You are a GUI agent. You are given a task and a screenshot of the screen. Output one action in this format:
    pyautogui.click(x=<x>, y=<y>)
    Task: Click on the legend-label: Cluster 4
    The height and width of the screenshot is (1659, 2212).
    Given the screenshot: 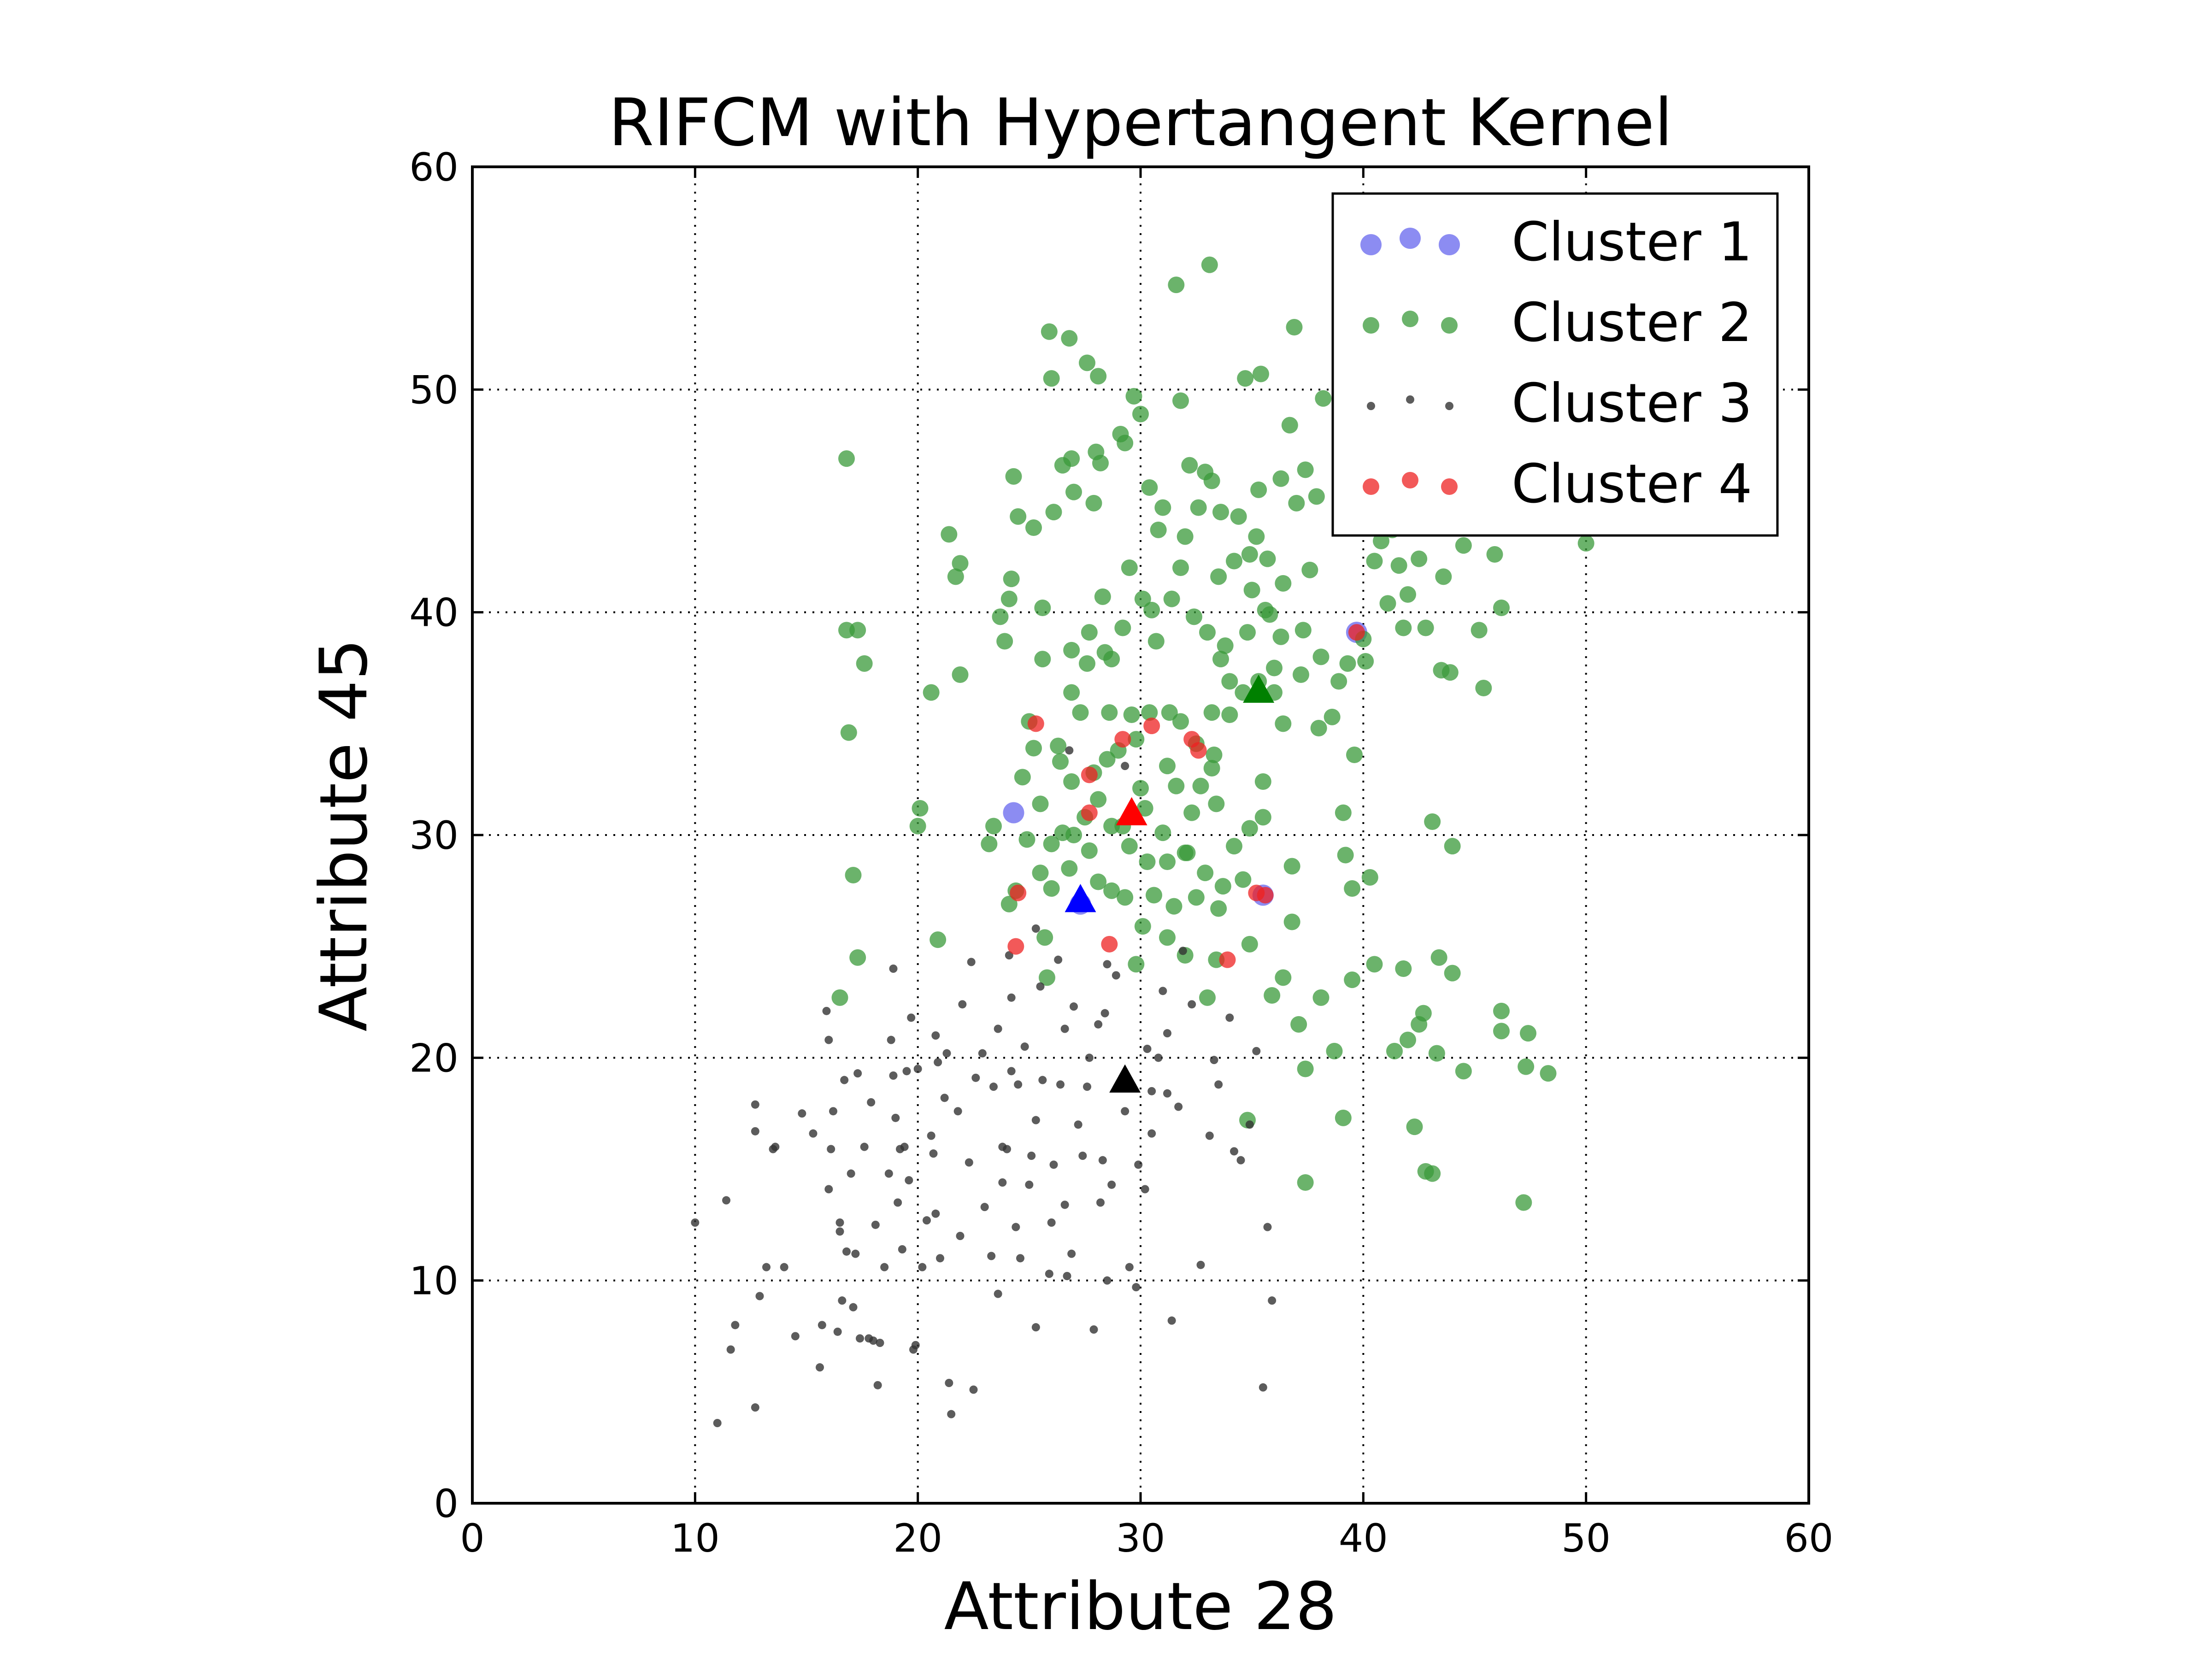 What is the action you would take?
    pyautogui.click(x=1632, y=484)
    